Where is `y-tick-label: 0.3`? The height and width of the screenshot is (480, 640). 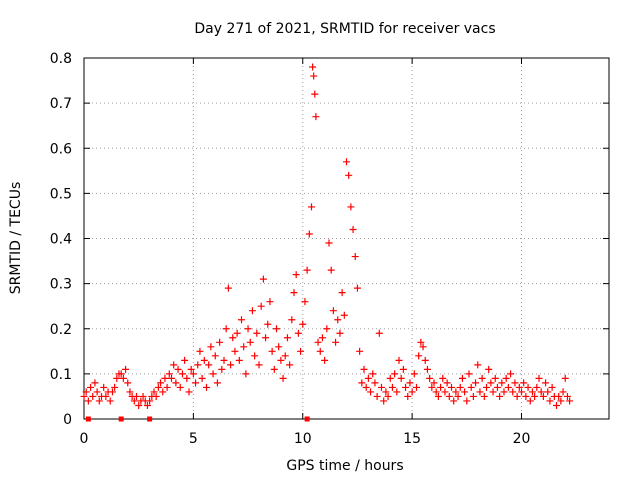
y-tick-label: 0.3 is located at coordinates (61, 285).